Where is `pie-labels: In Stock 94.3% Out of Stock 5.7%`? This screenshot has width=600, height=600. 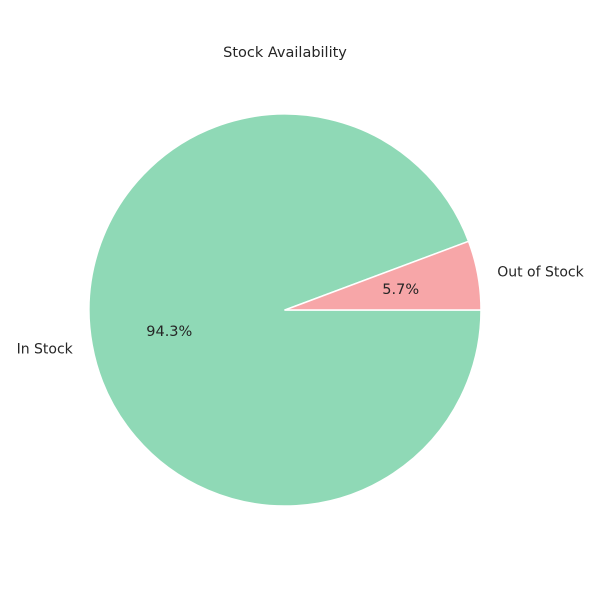 pie-labels: In Stock 94.3% Out of Stock 5.7% is located at coordinates (301, 311).